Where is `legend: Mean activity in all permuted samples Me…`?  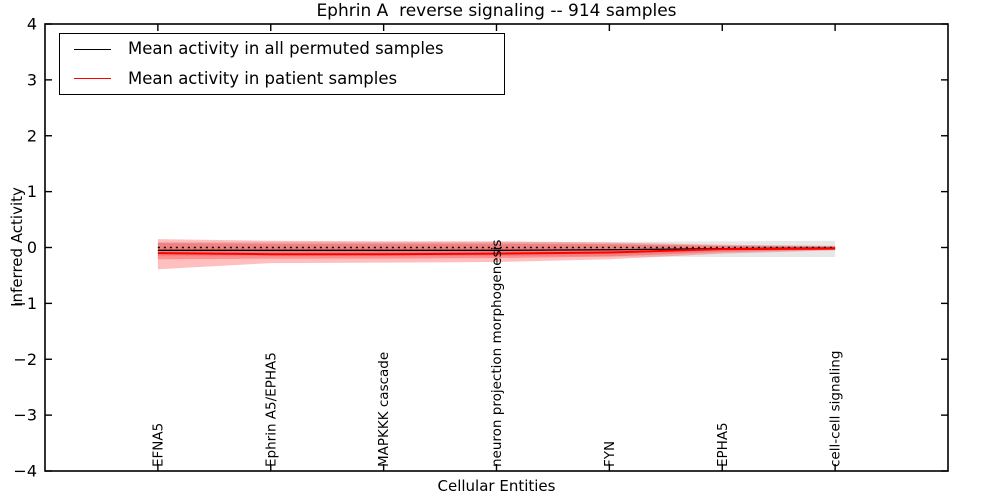 legend: Mean activity in all permuted samples Me… is located at coordinates (282, 64).